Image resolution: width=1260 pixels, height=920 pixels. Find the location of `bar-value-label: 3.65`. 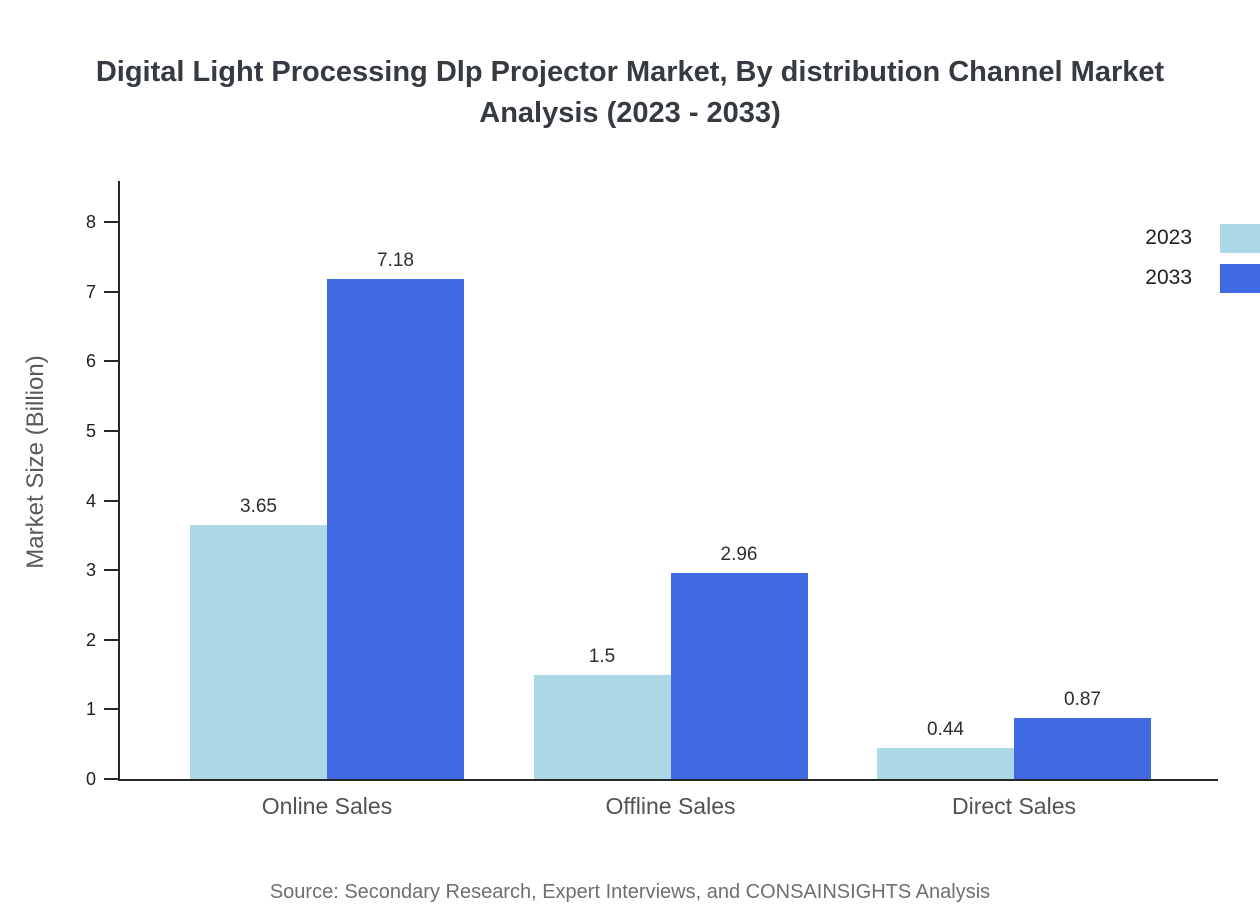

bar-value-label: 3.65 is located at coordinates (258, 506).